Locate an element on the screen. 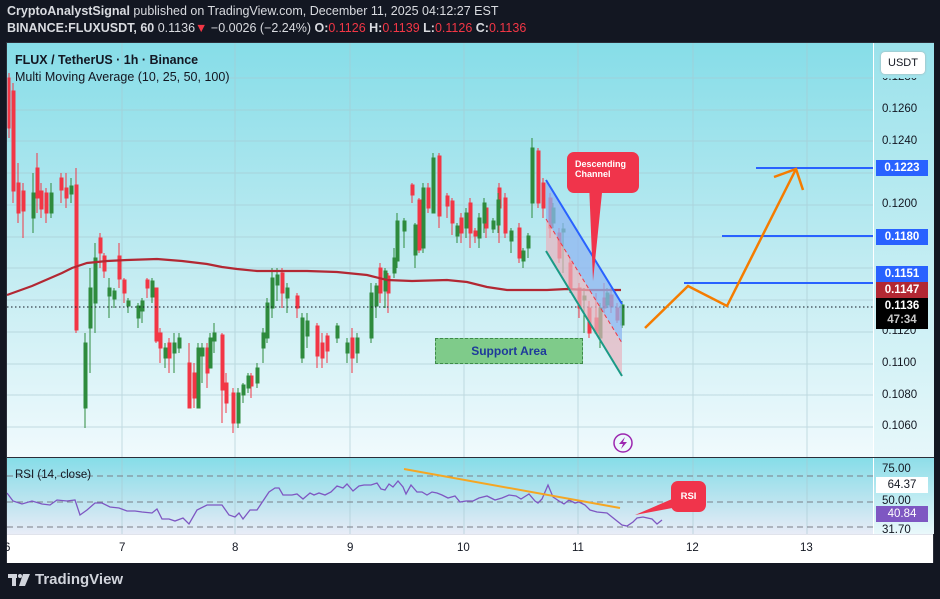  tradingview-logo: TradingView is located at coordinates (65, 579).